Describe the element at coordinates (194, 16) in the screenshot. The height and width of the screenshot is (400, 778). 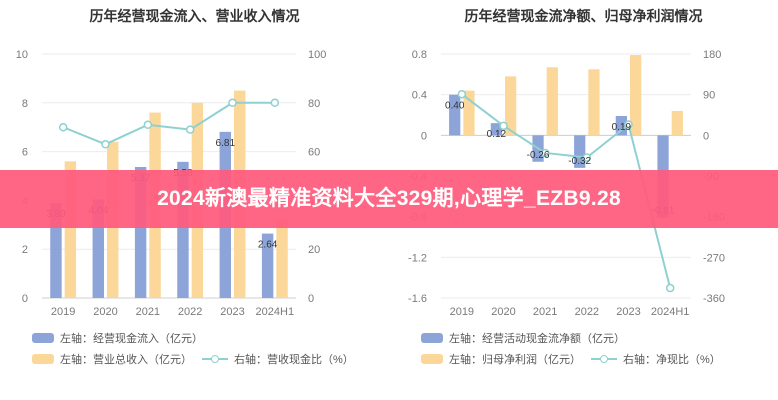
I see `chart-title: 历年经营现金流入、营业收入情况` at that location.